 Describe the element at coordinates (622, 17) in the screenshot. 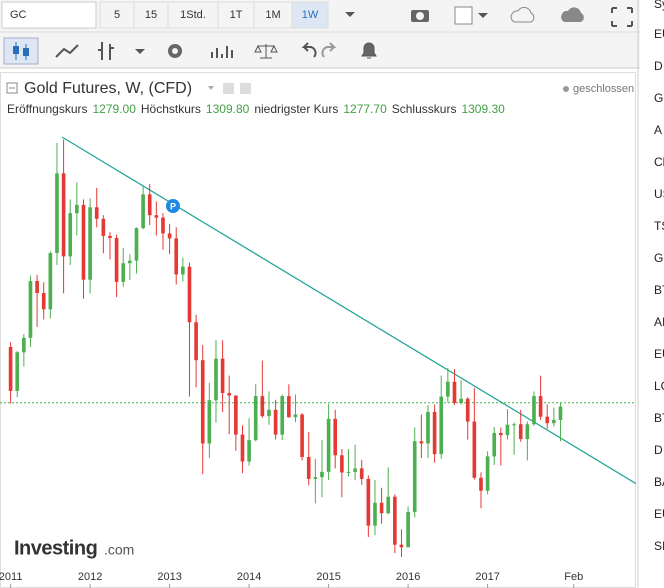

I see `fullscreen-icon` at that location.